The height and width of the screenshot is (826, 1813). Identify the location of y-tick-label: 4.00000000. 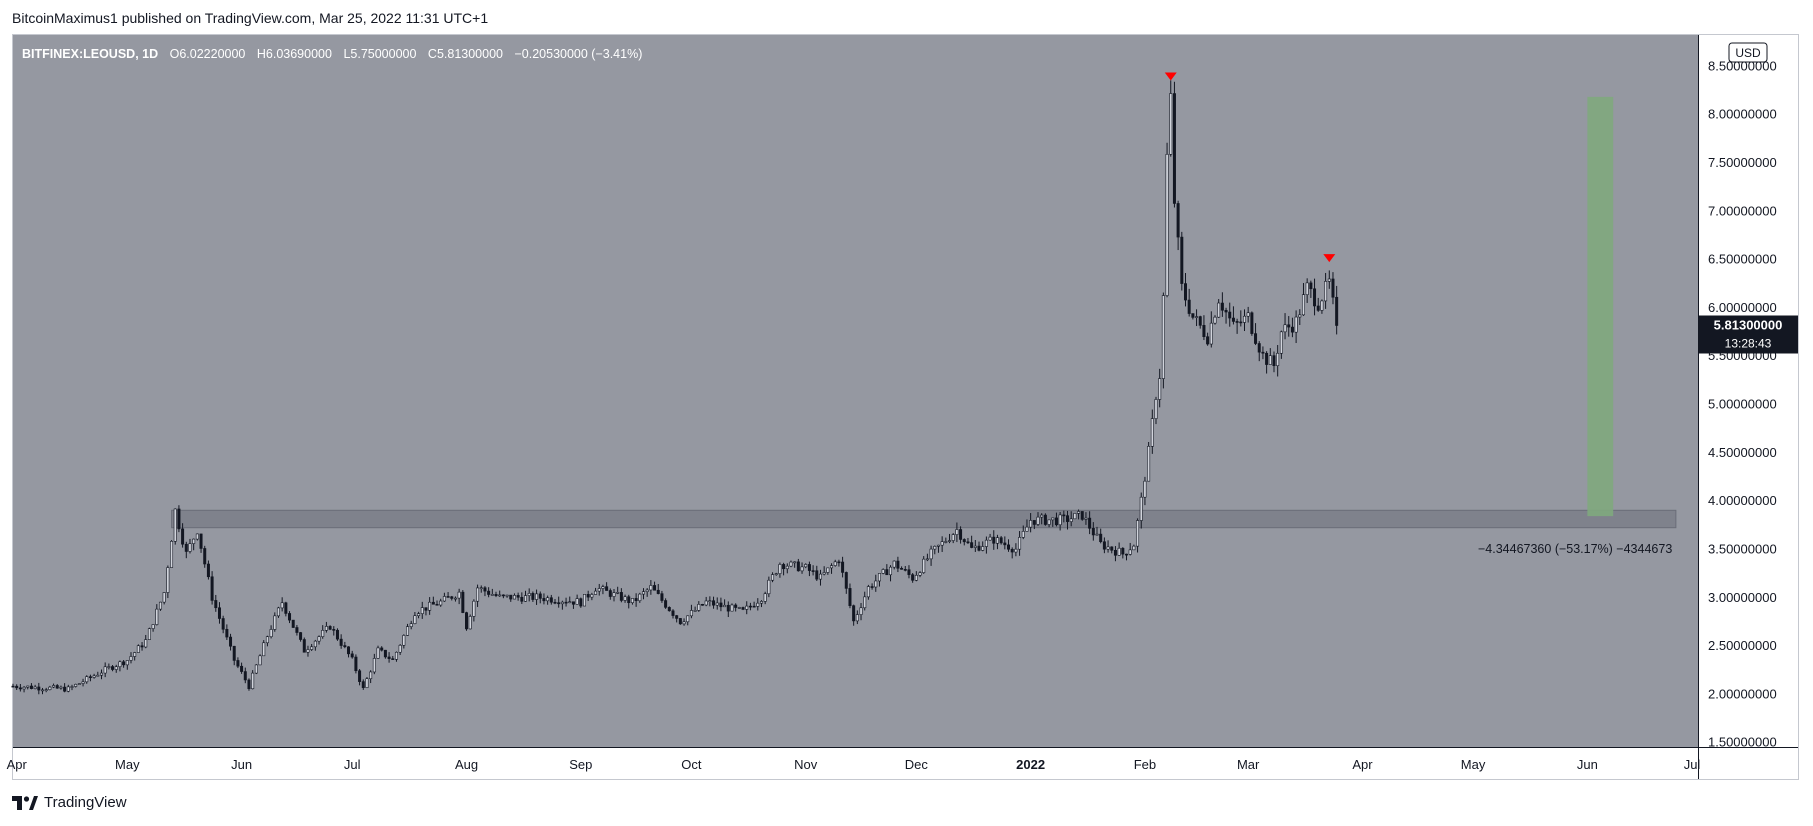
(1742, 500).